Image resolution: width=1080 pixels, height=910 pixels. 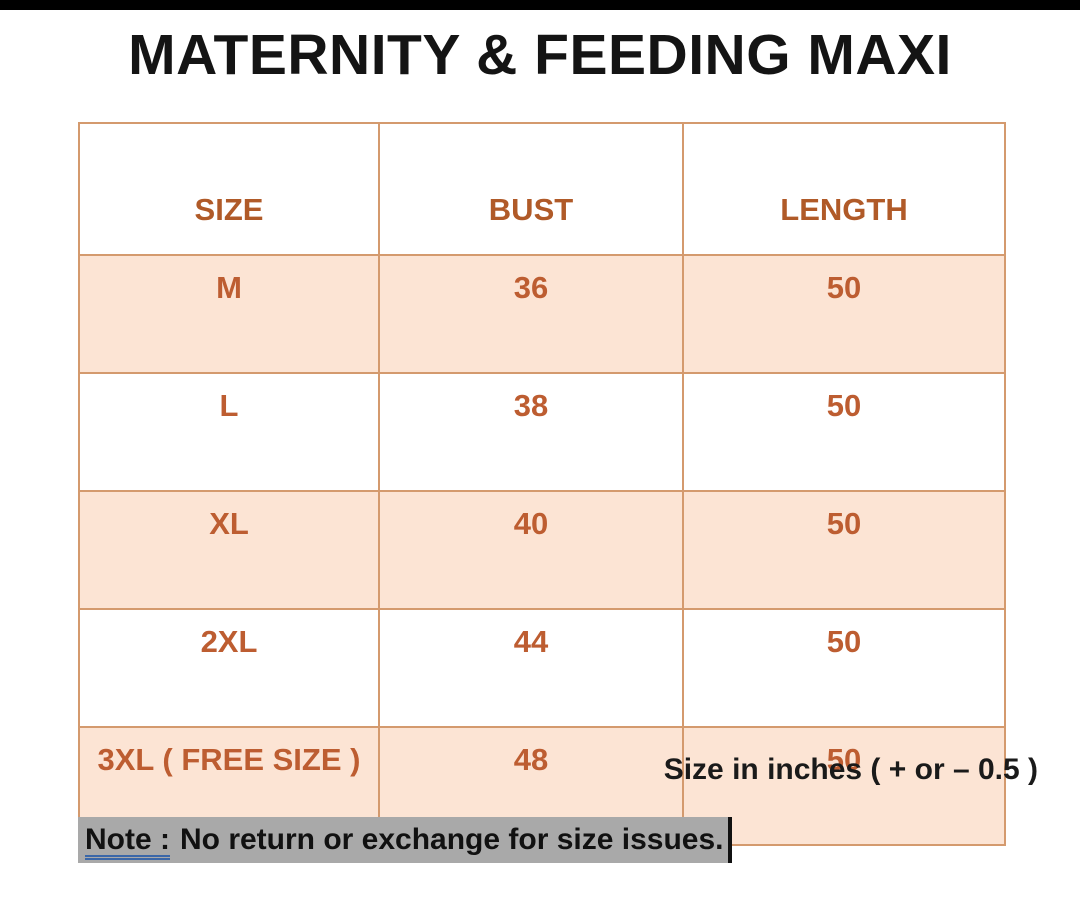 What do you see at coordinates (531, 432) in the screenshot?
I see `bust-cell: 38` at bounding box center [531, 432].